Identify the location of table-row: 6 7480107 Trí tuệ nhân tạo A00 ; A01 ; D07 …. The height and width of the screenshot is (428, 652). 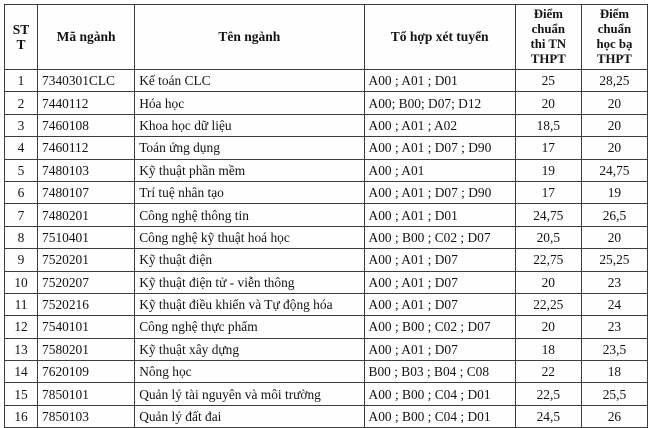
(326, 192).